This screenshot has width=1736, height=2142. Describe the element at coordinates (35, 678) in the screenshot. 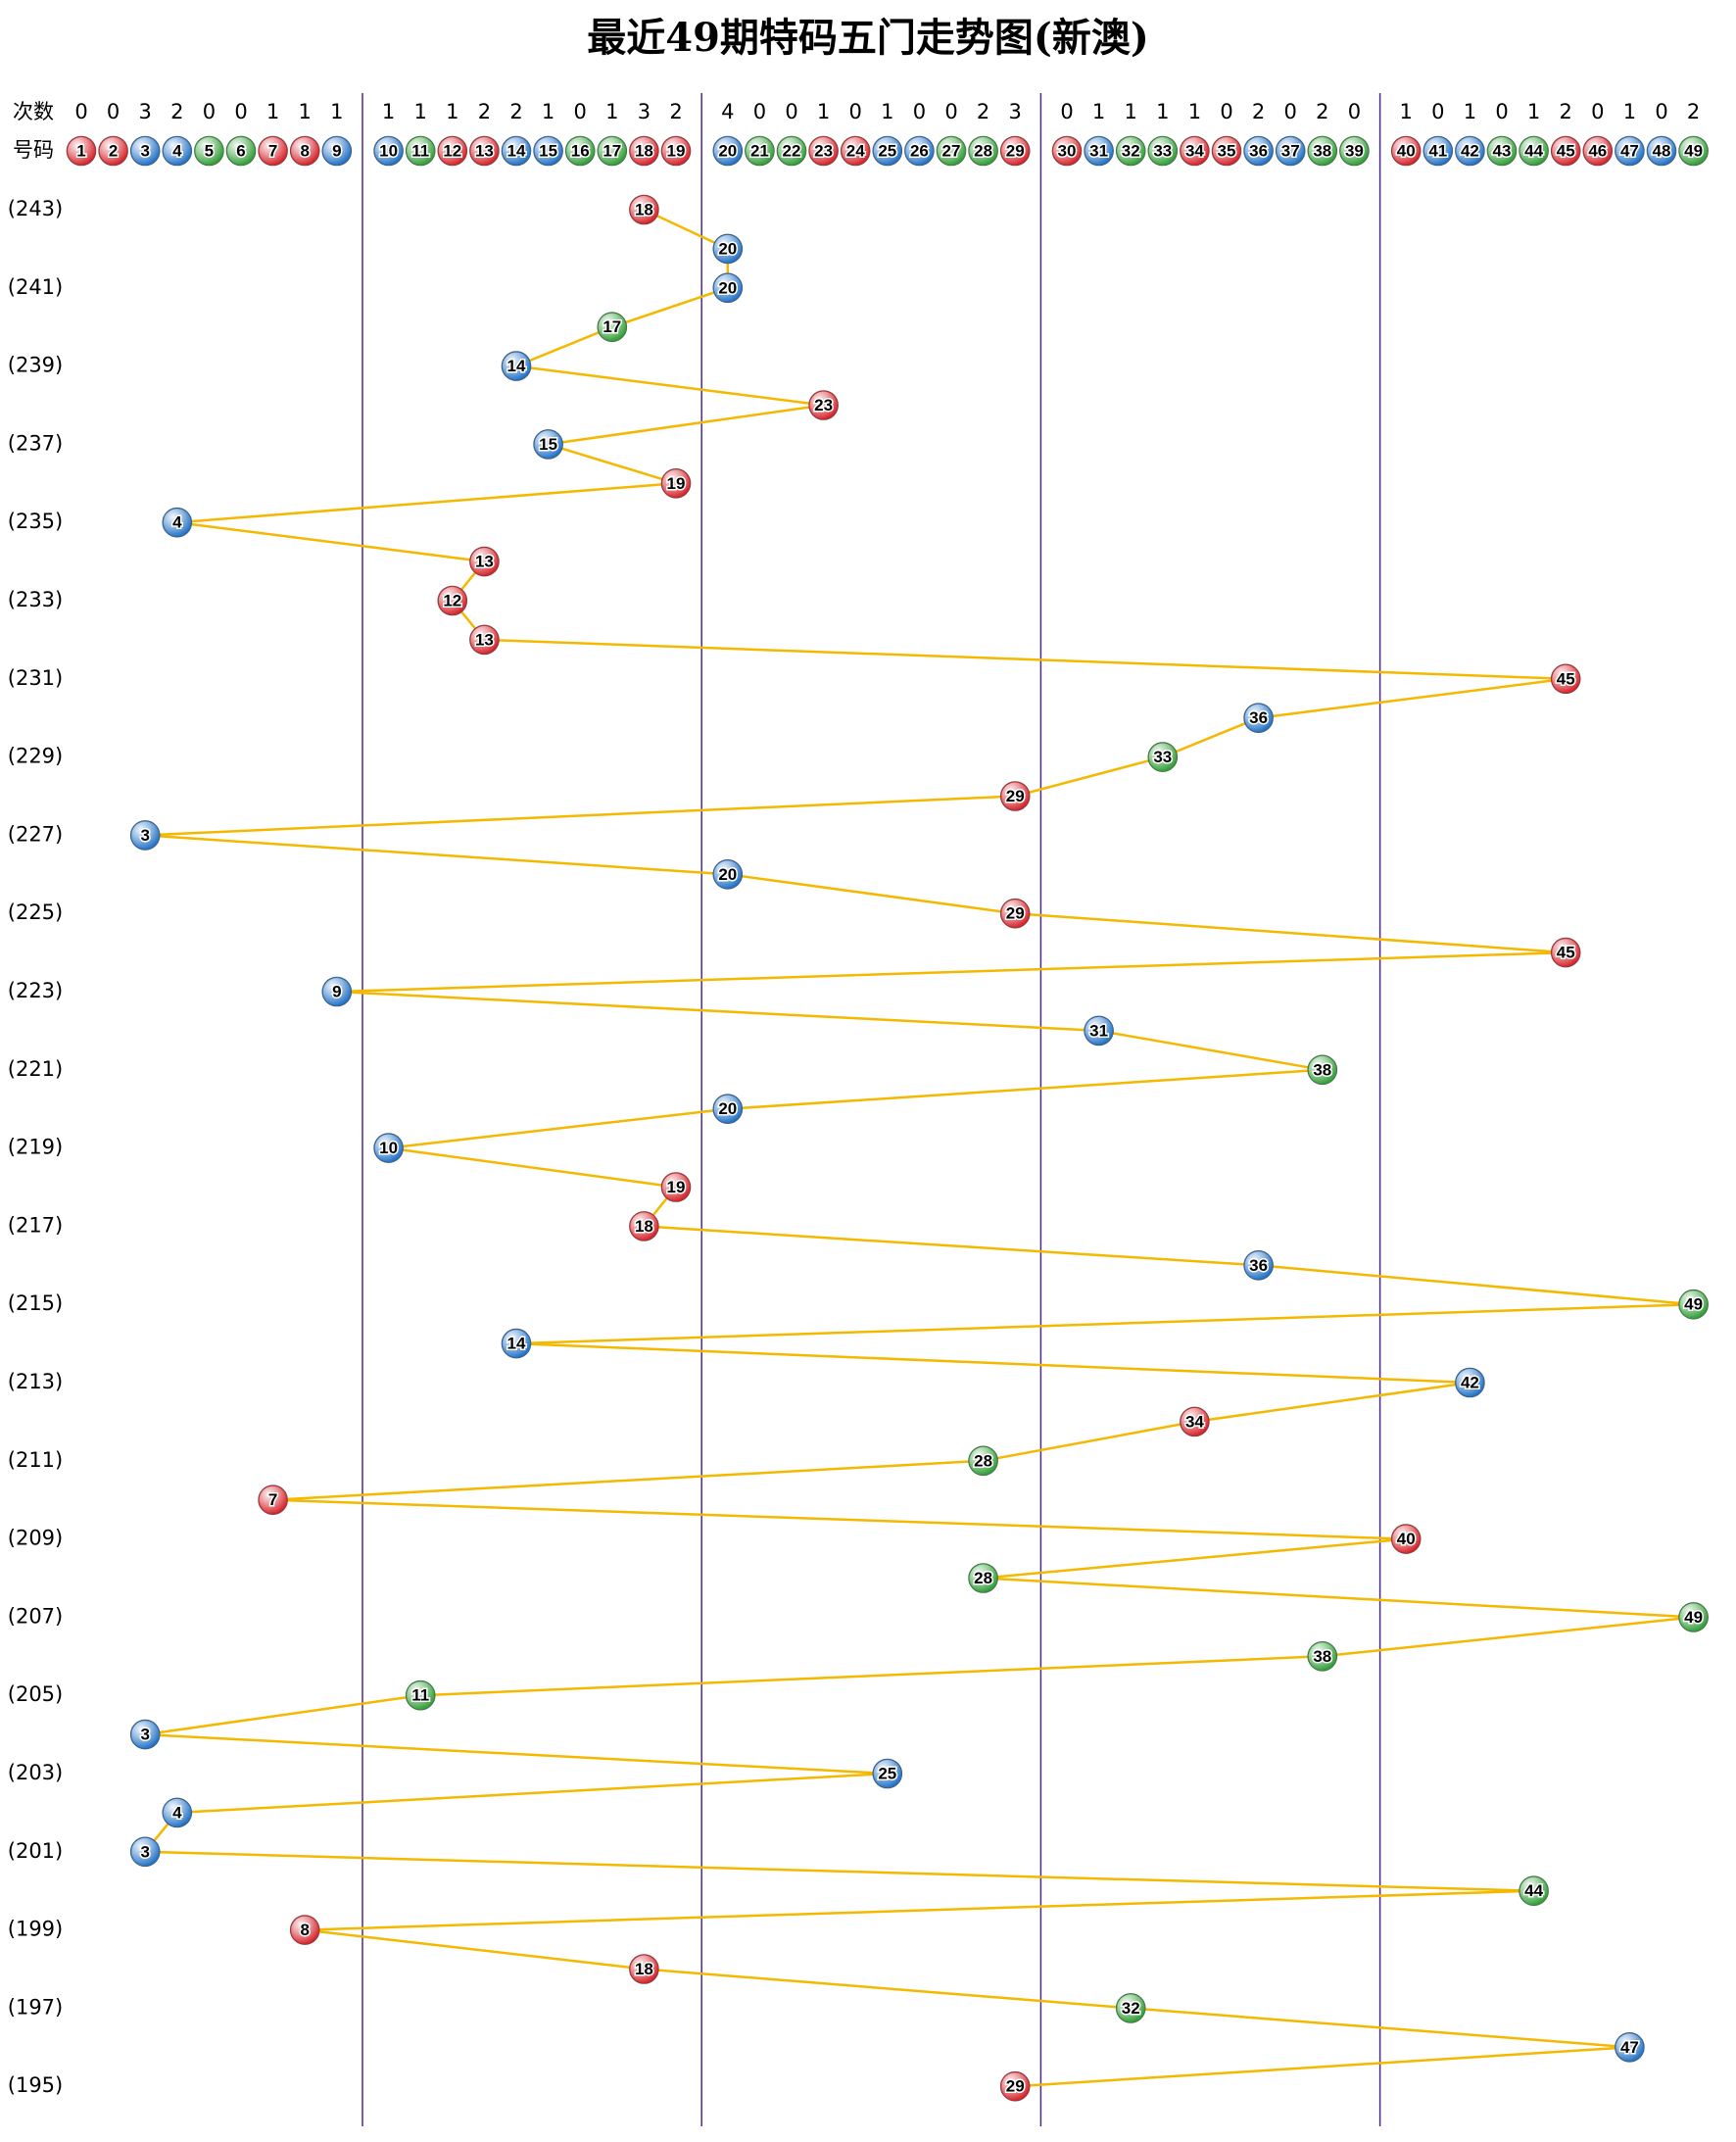

I see `period-label: (231)` at that location.